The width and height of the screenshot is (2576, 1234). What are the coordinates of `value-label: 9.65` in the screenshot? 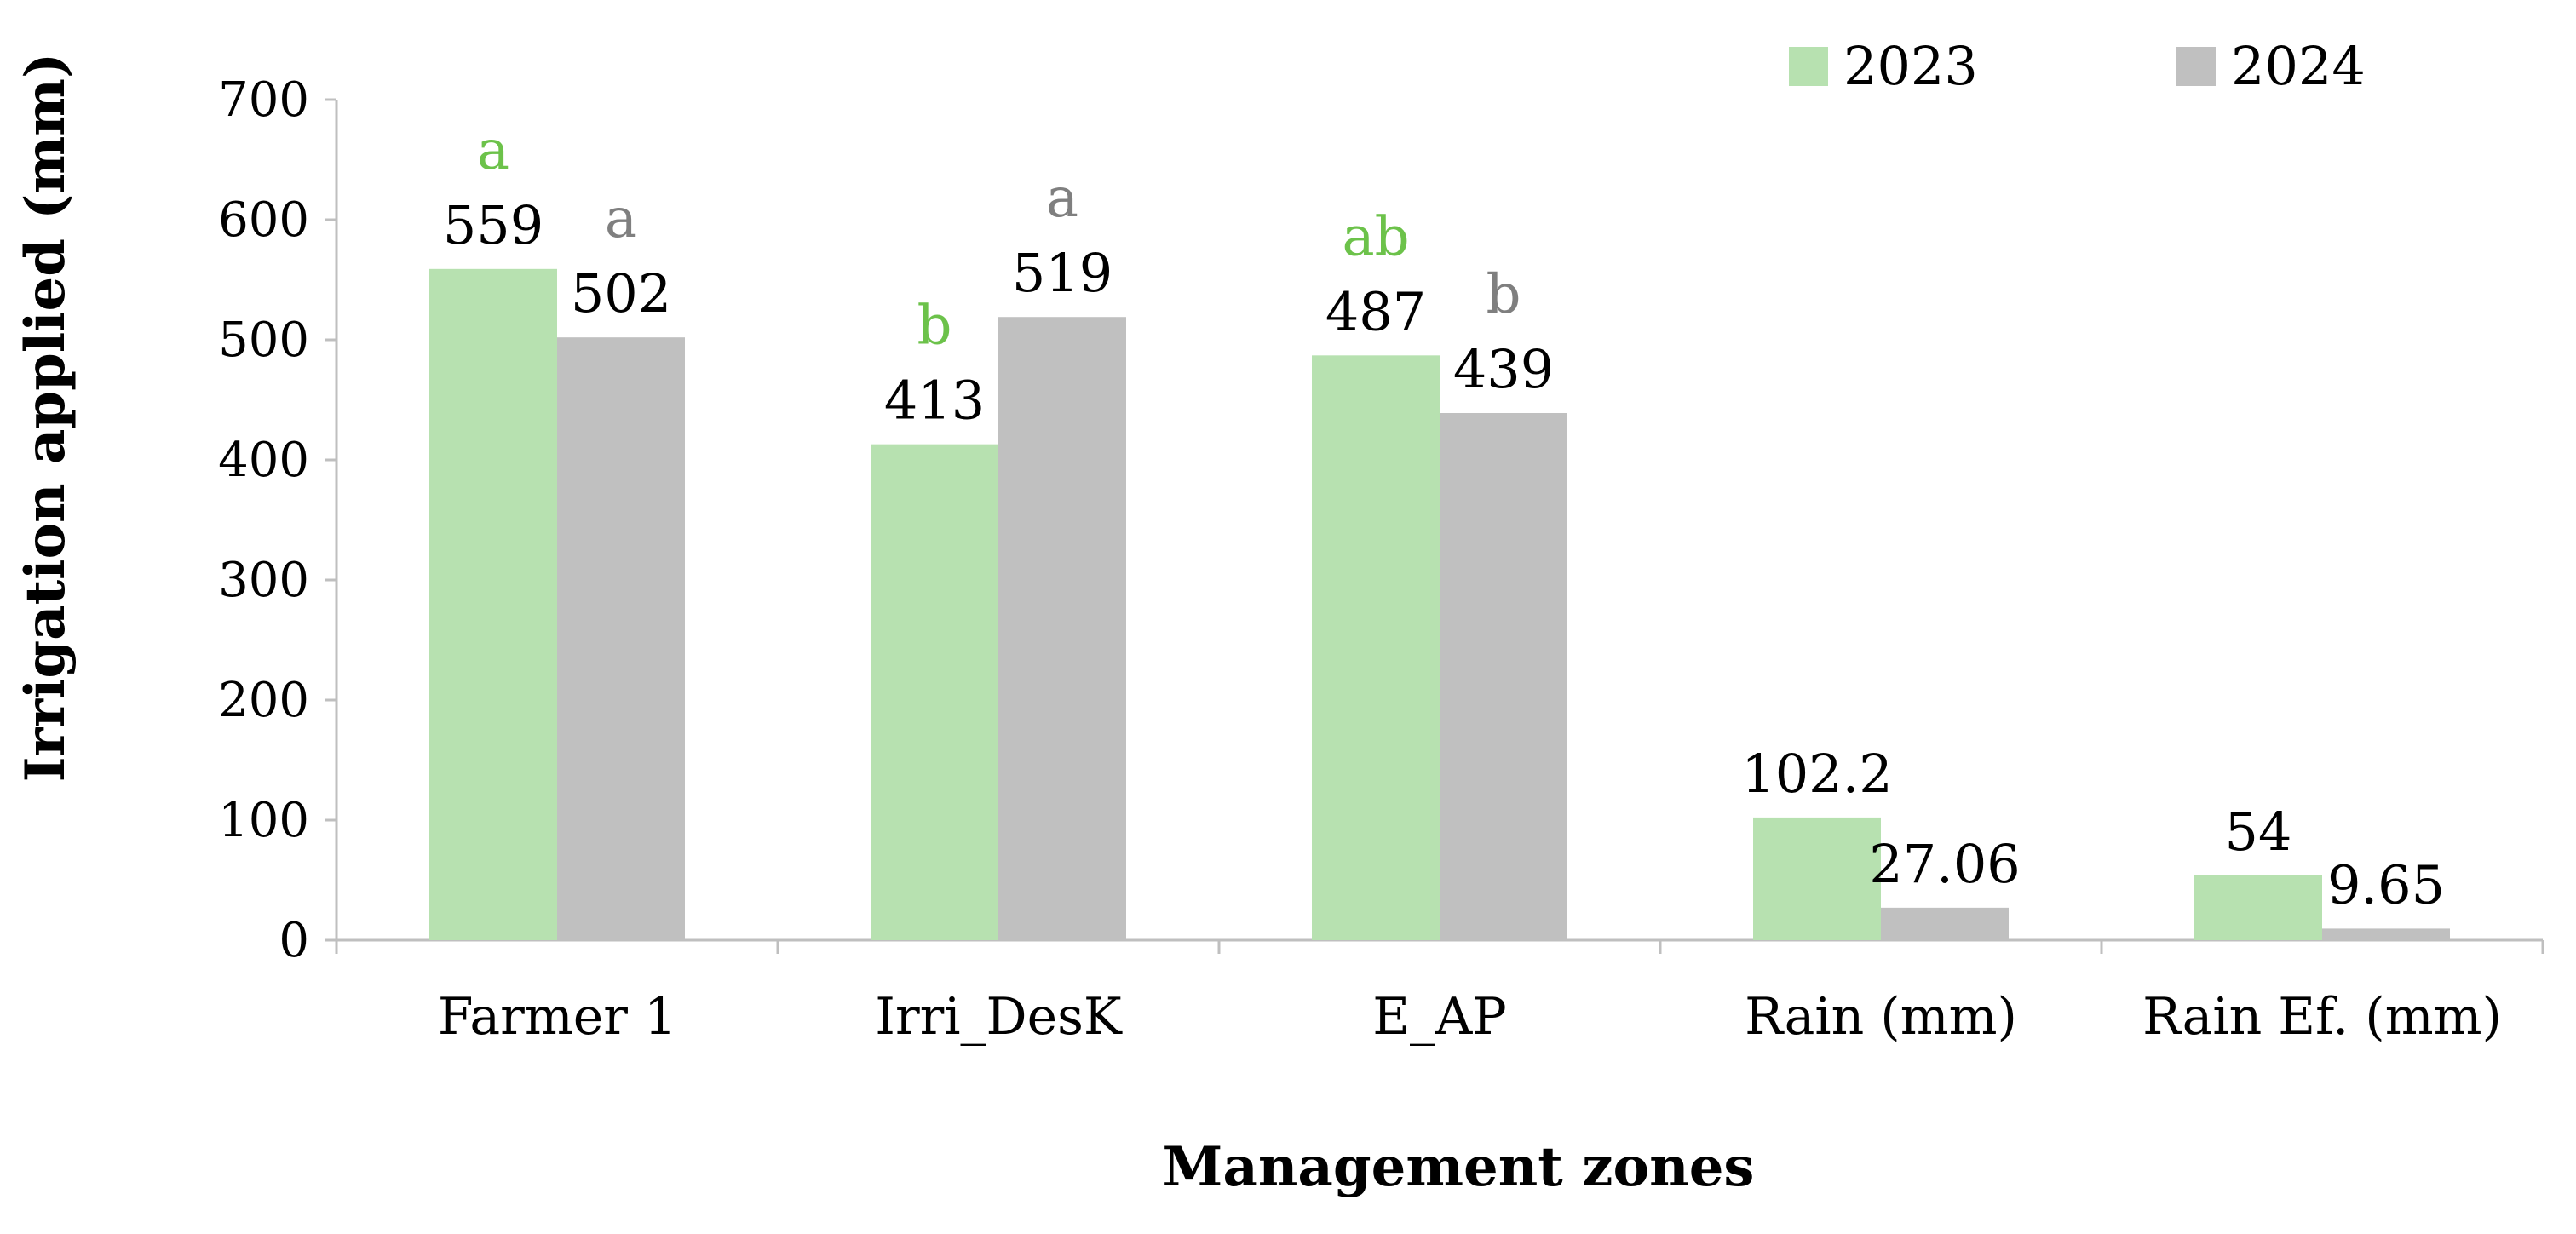 It's located at (2386, 884).